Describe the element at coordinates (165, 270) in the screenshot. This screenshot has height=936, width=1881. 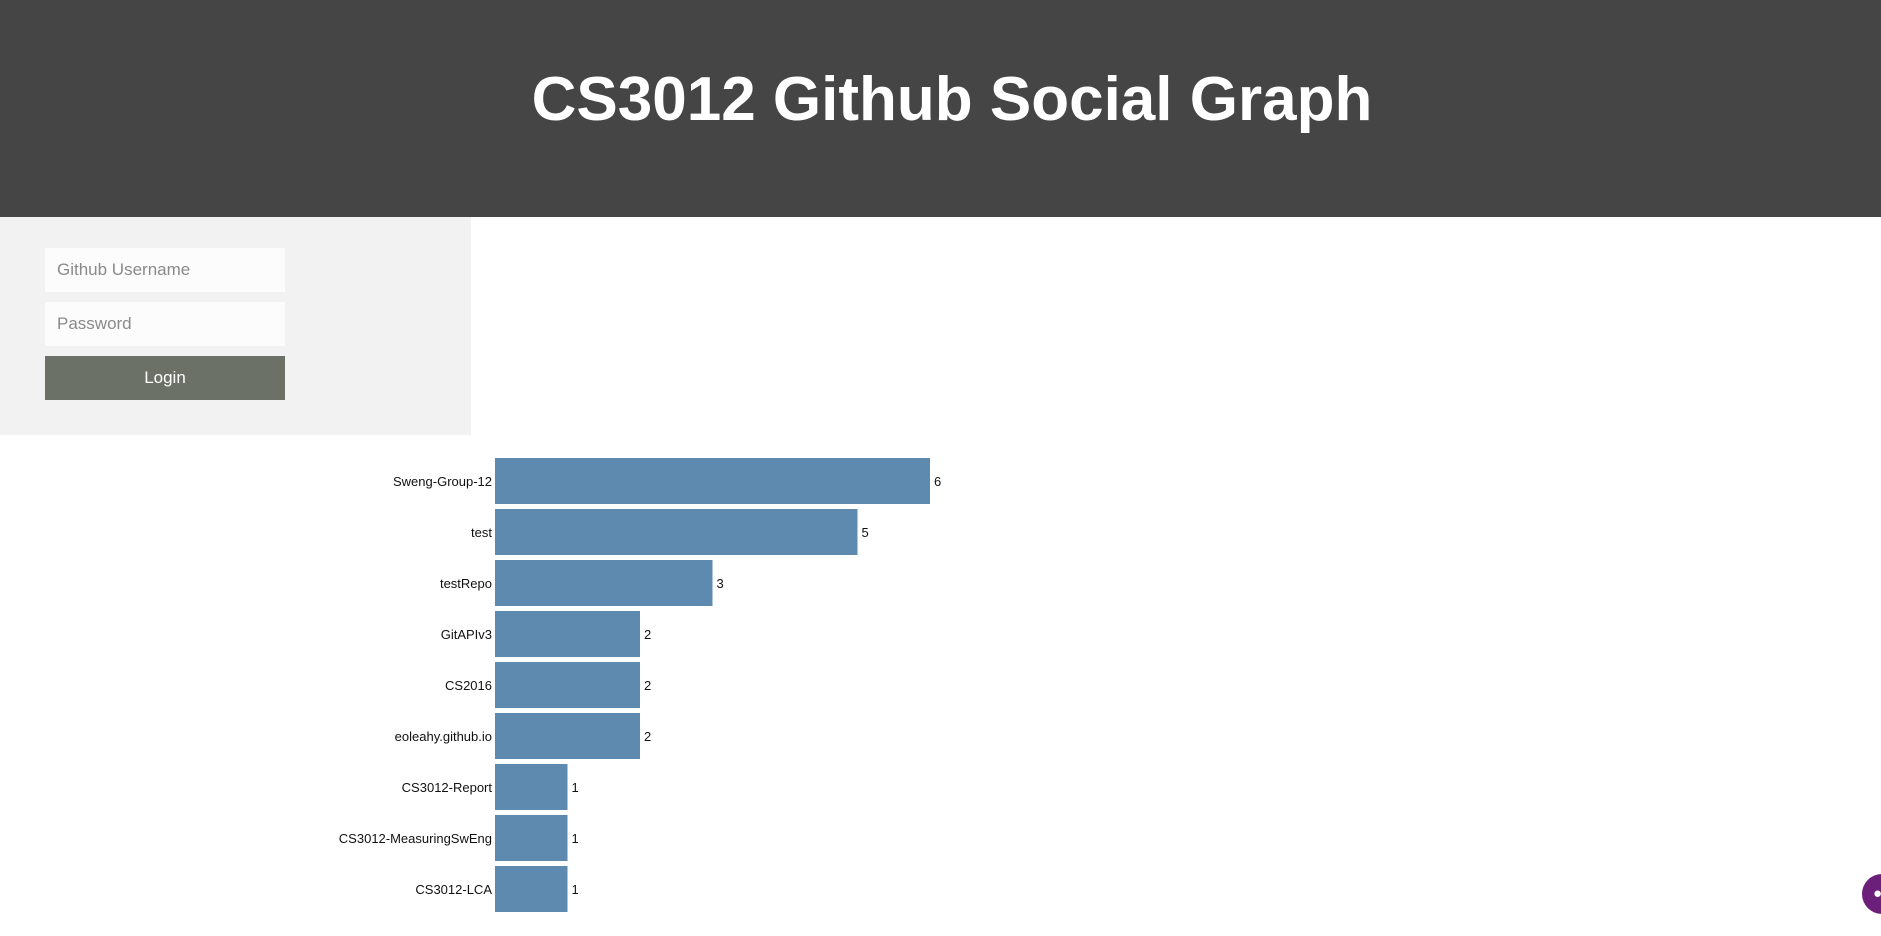
I see `username-input` at that location.